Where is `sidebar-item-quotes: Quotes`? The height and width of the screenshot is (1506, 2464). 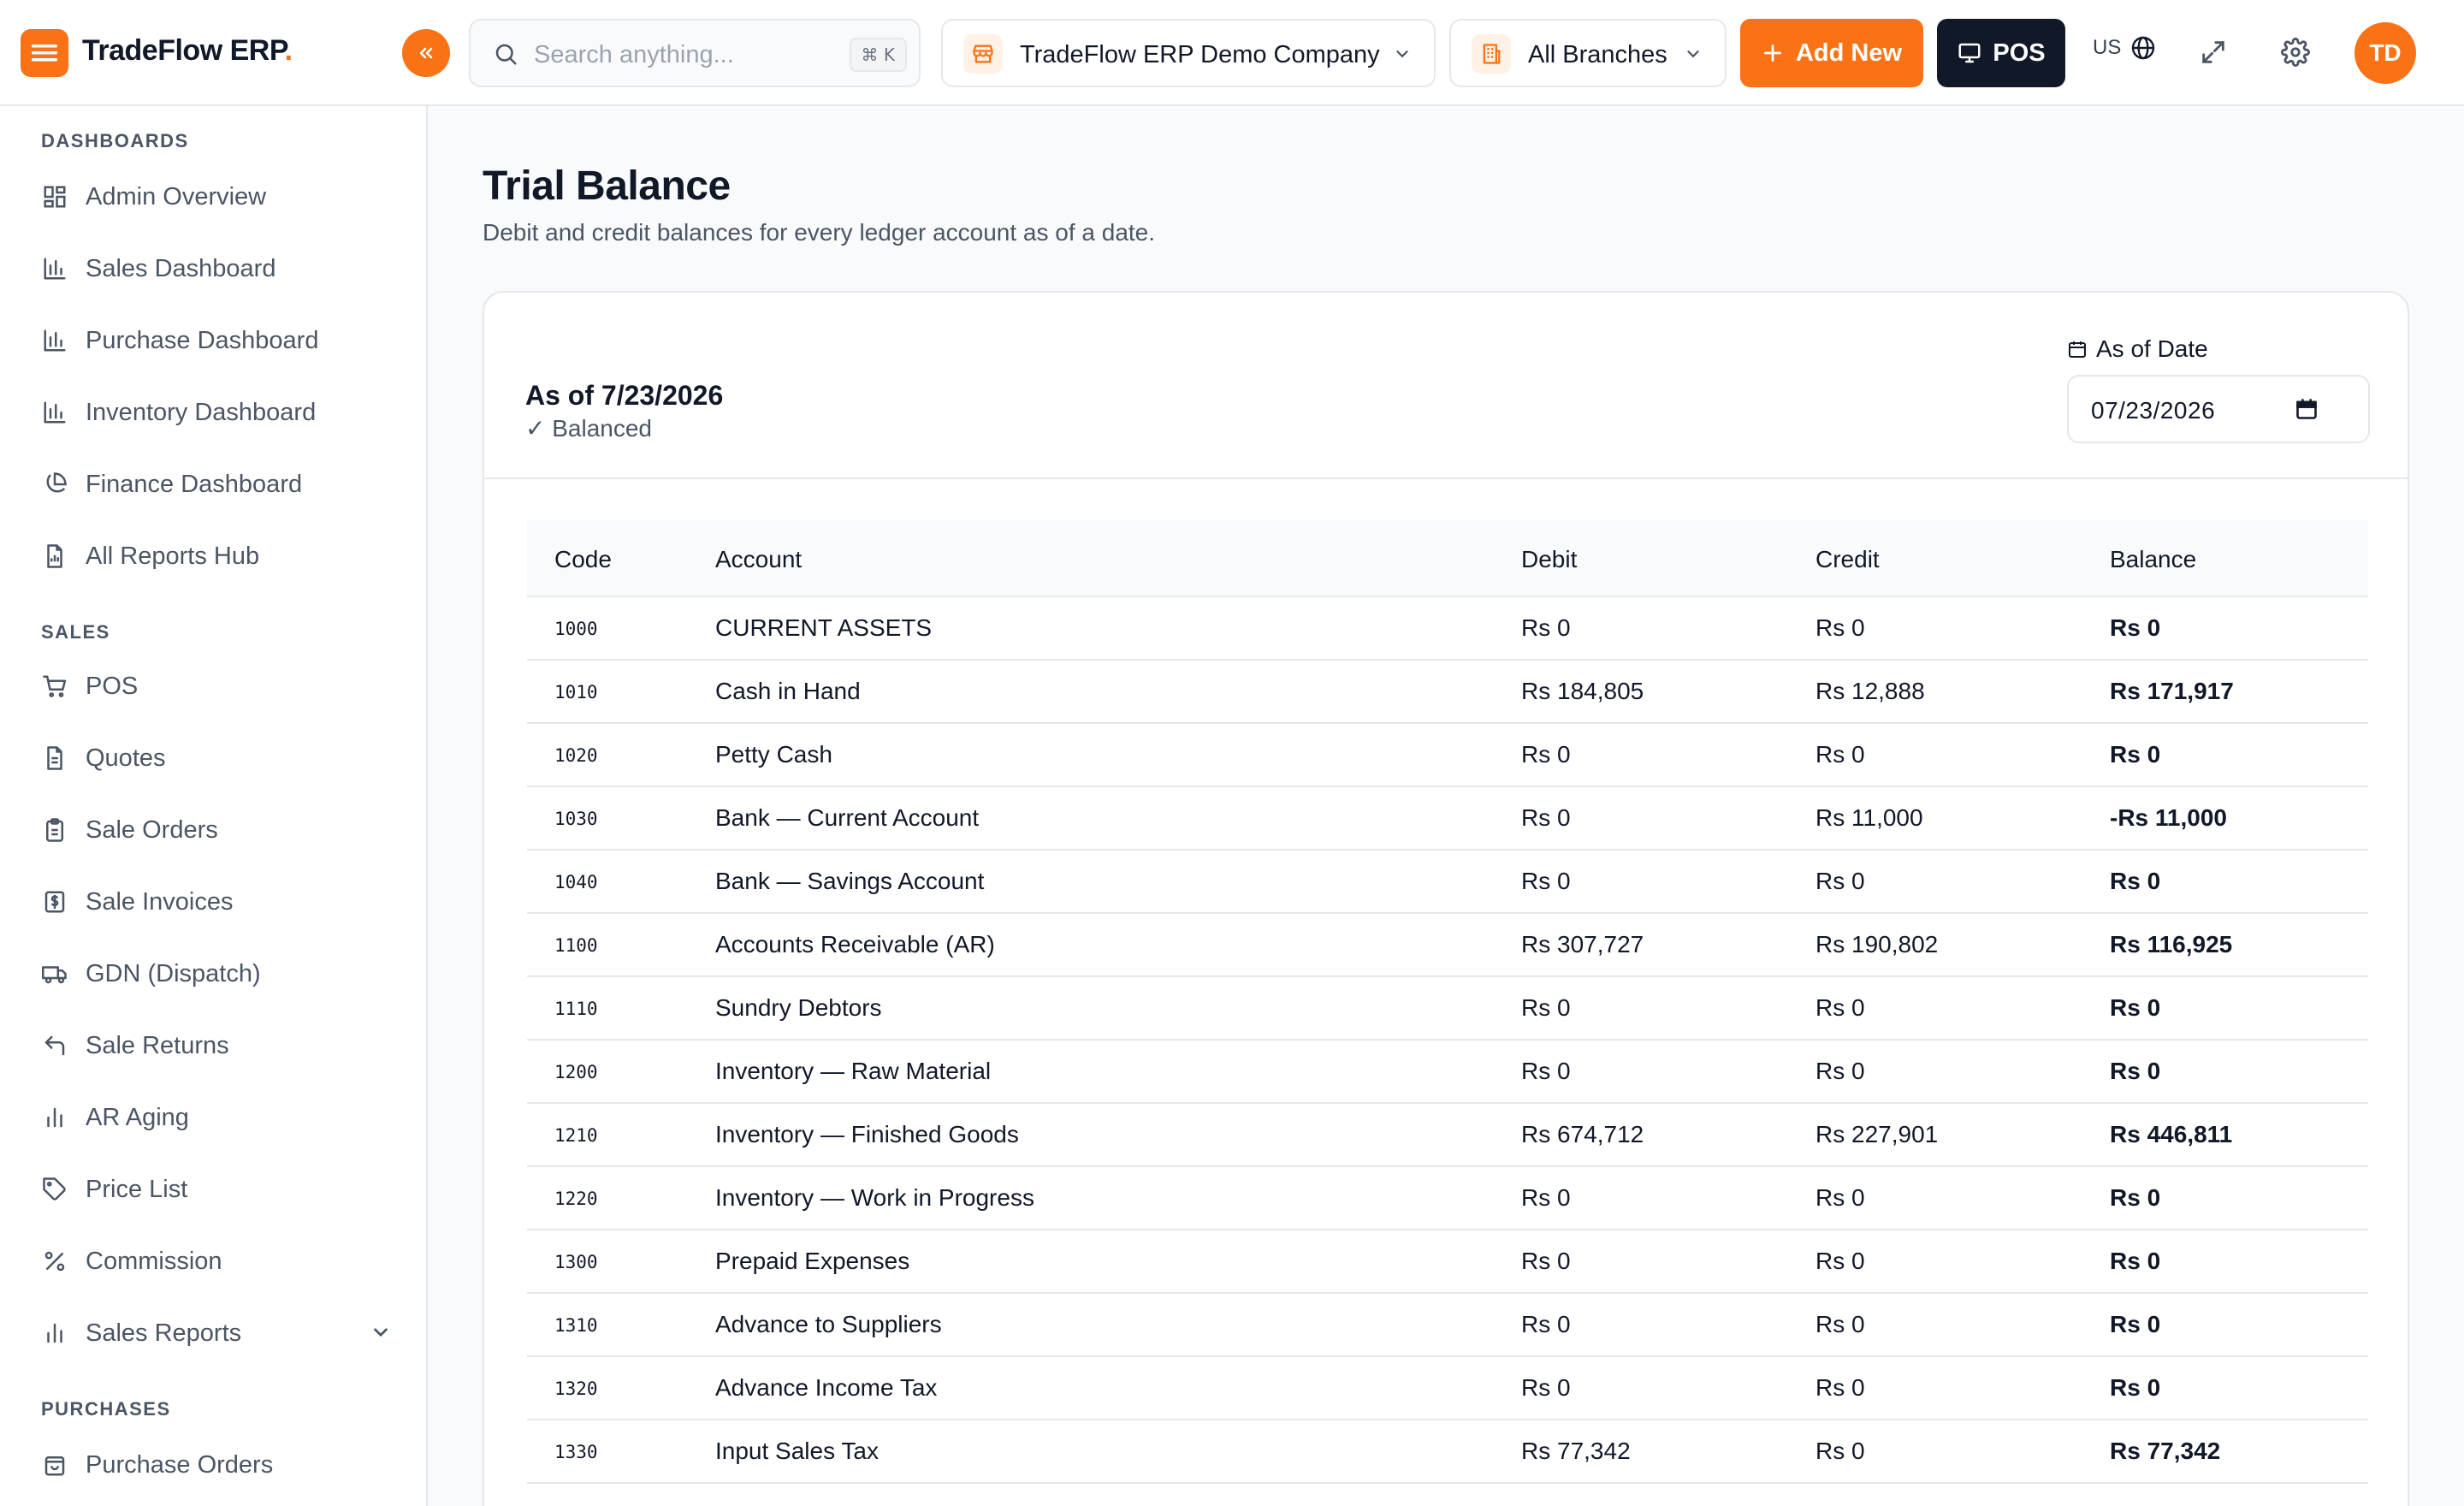
sidebar-item-quotes: Quotes is located at coordinates (216, 758).